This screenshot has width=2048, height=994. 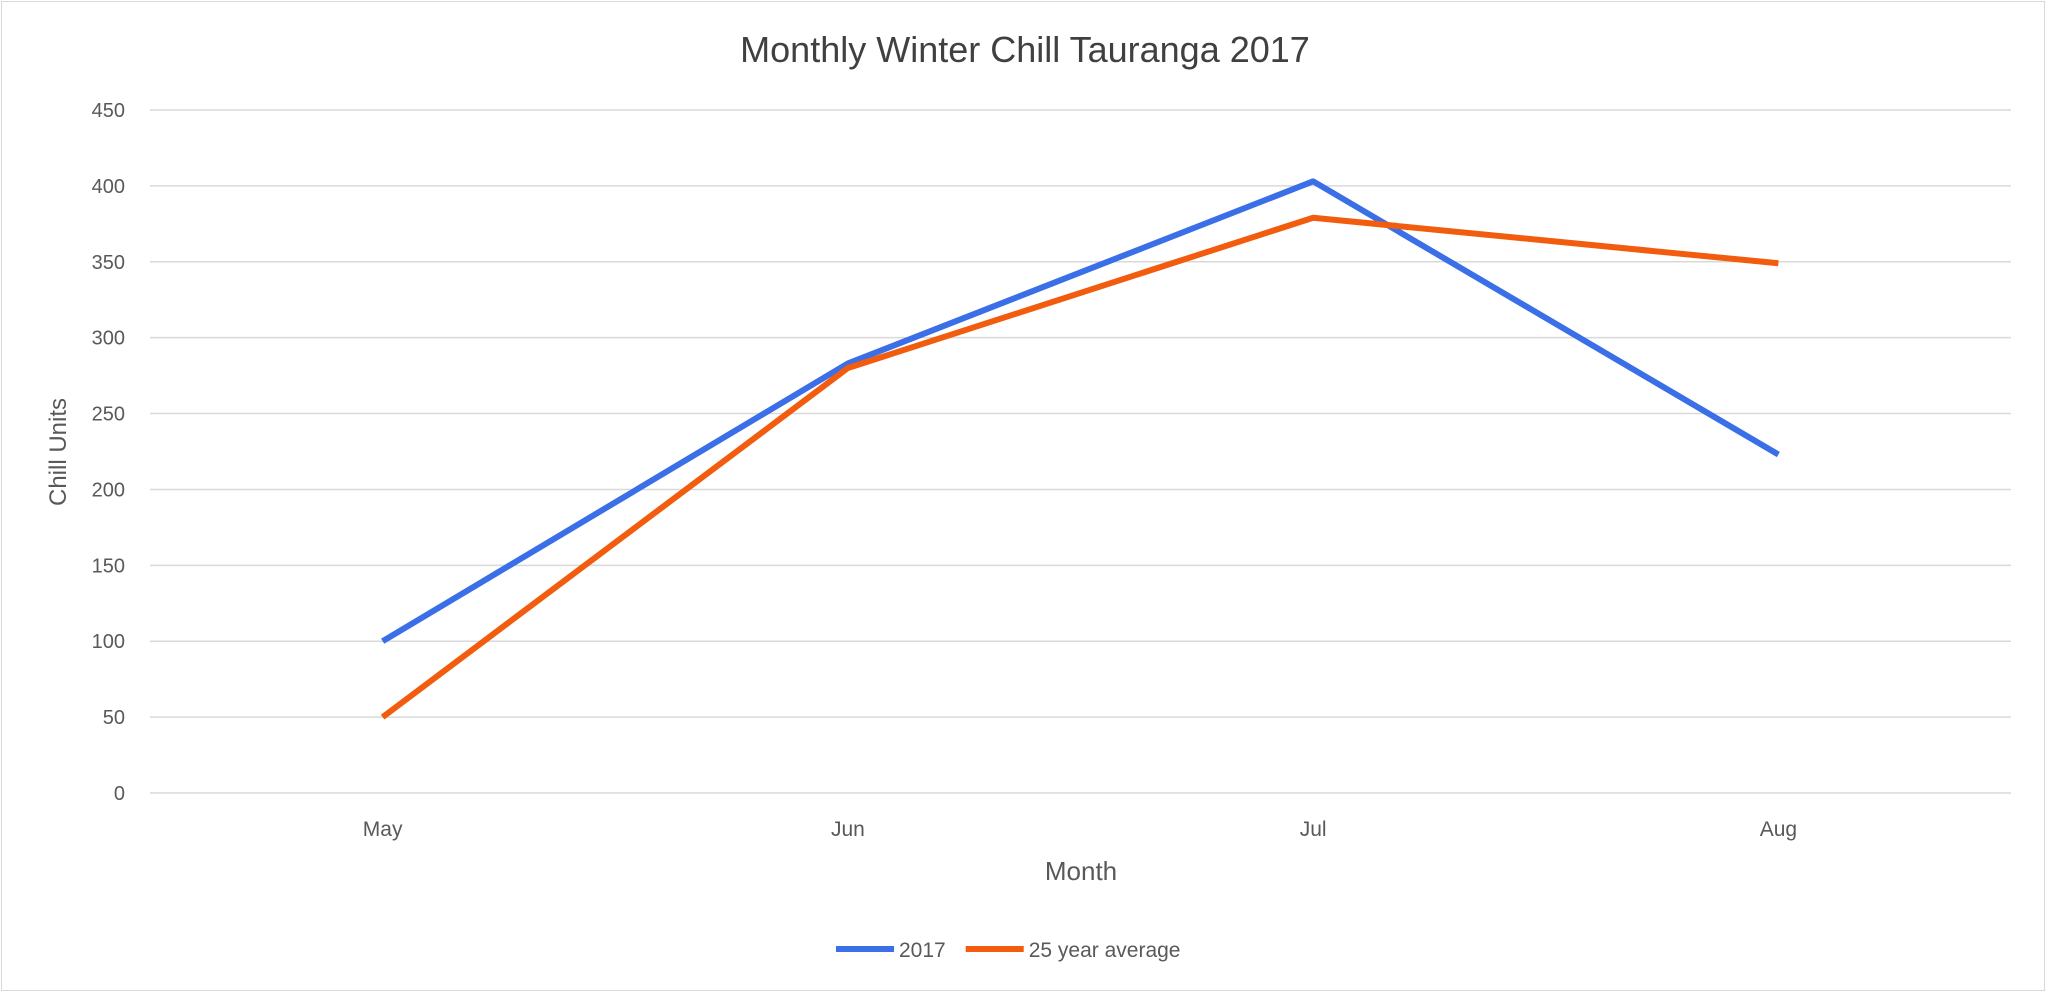 What do you see at coordinates (108, 339) in the screenshot?
I see `y-tick-label: 300` at bounding box center [108, 339].